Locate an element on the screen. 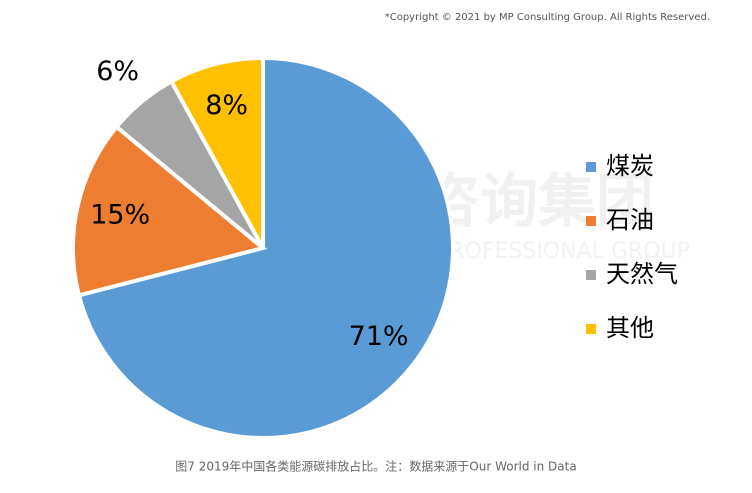 The height and width of the screenshot is (493, 752). data-label: 15% is located at coordinates (120, 215).